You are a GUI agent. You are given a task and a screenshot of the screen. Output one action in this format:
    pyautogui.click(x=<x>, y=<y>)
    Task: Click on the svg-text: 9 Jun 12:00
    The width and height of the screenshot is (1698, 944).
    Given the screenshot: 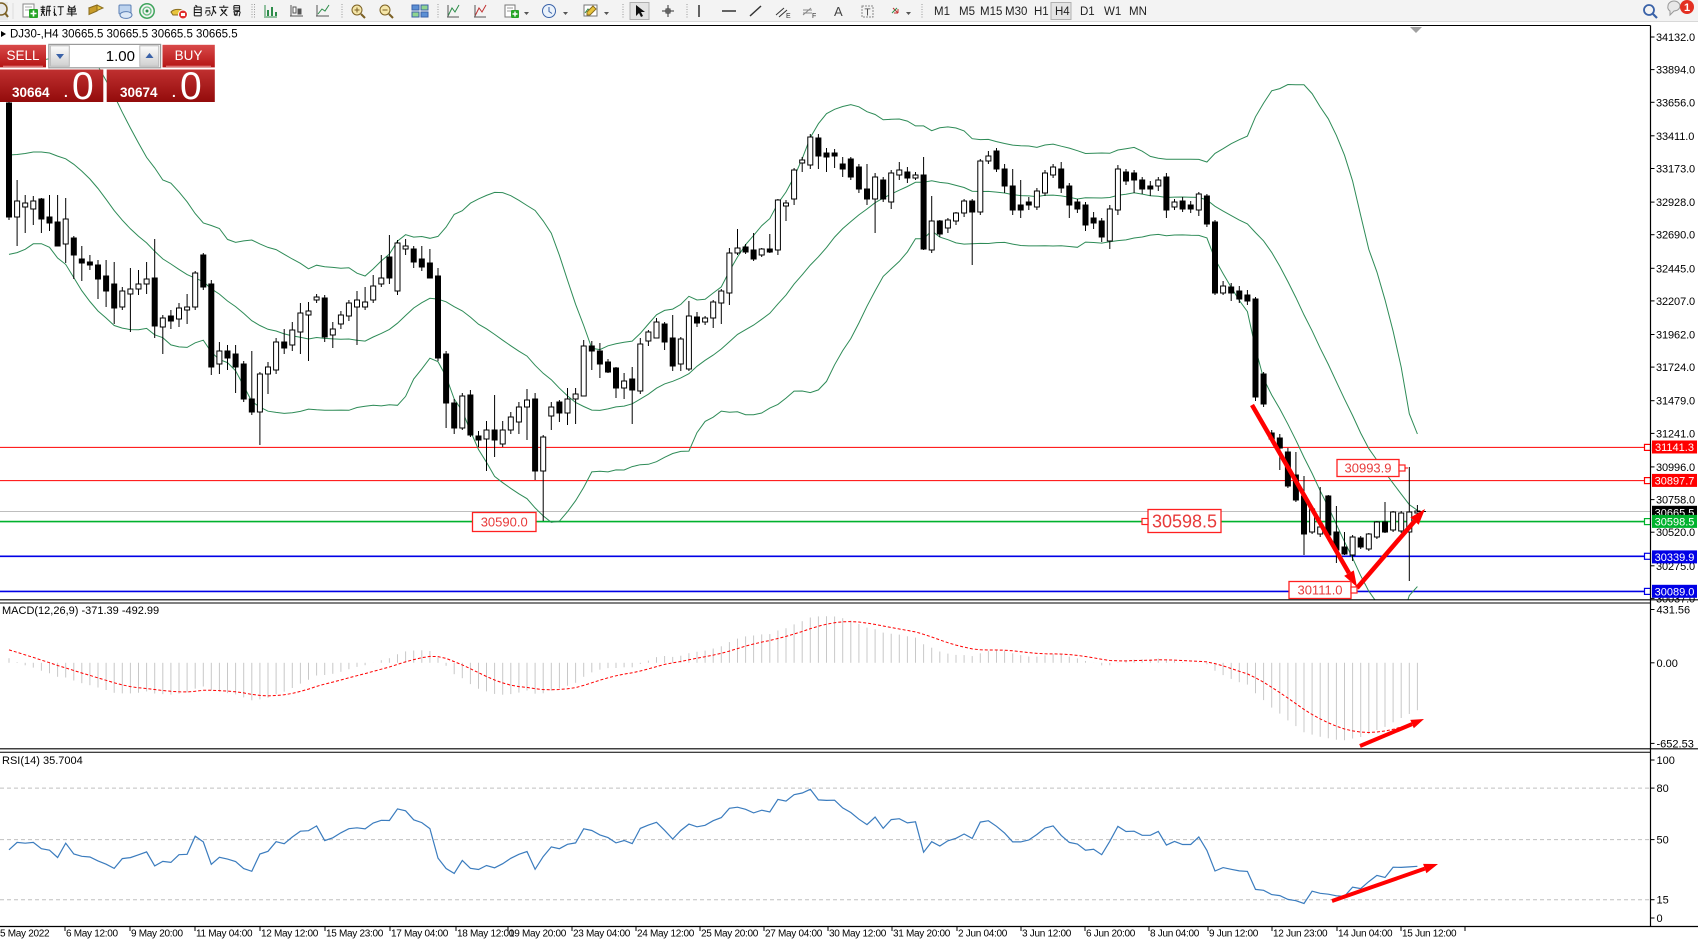 What is the action you would take?
    pyautogui.click(x=1234, y=934)
    